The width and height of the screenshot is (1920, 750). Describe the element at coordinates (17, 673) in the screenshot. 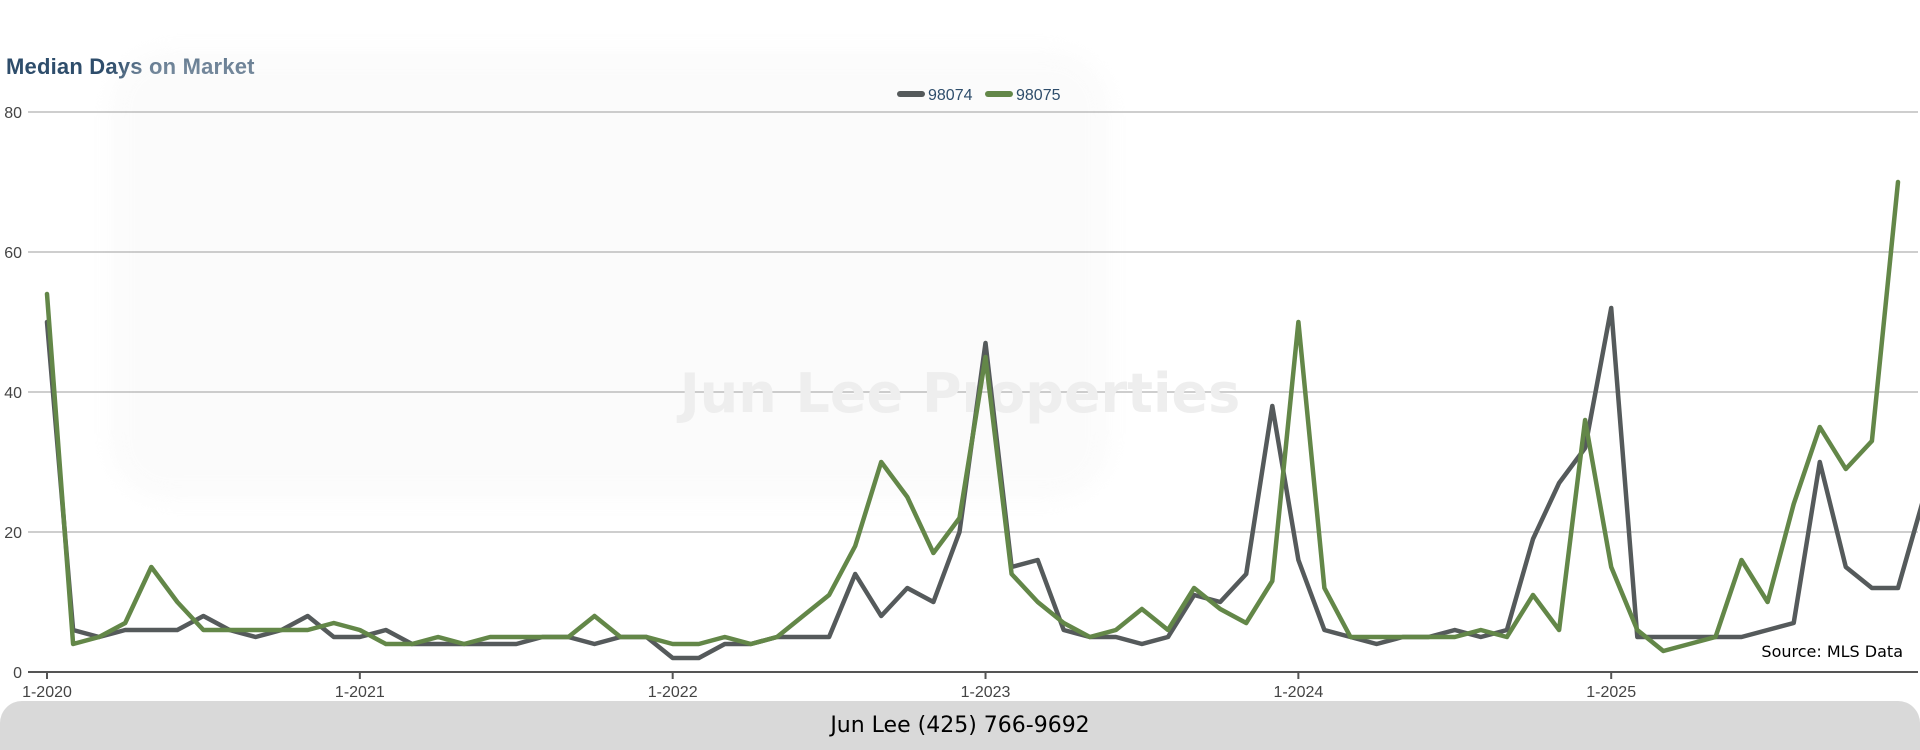

I see `y-tick-label: 0` at that location.